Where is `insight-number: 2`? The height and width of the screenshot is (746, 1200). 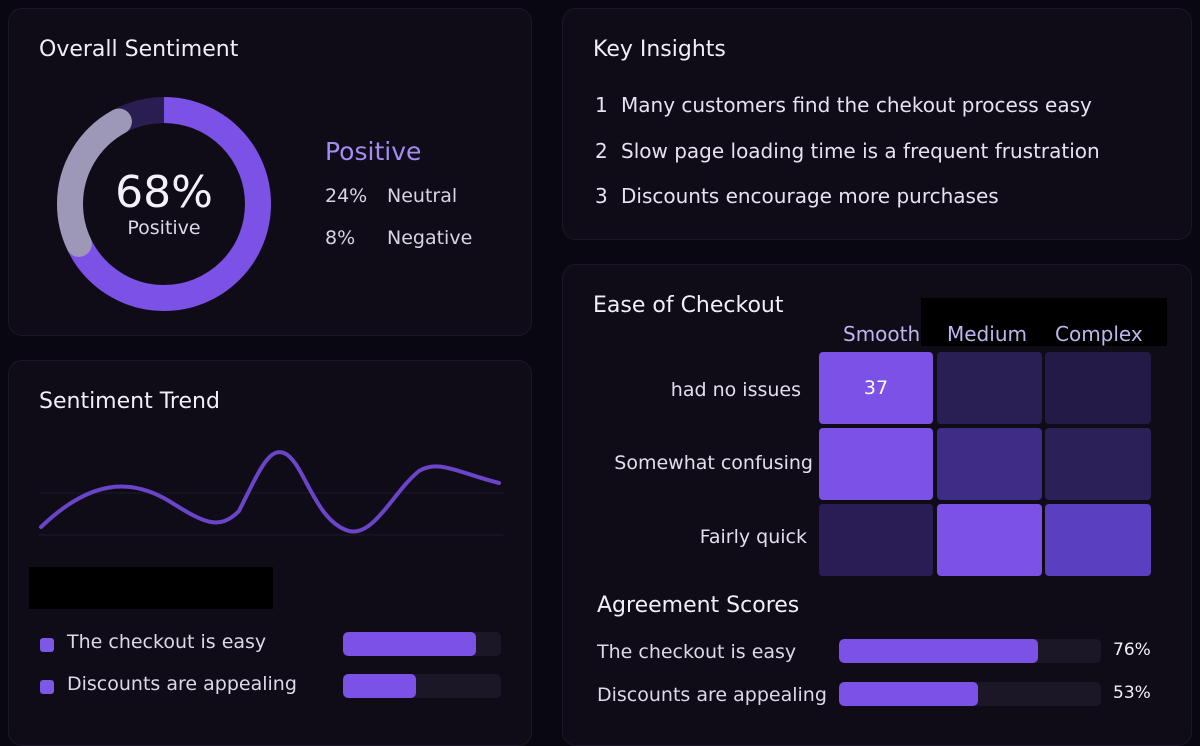
insight-number: 2 is located at coordinates (601, 151).